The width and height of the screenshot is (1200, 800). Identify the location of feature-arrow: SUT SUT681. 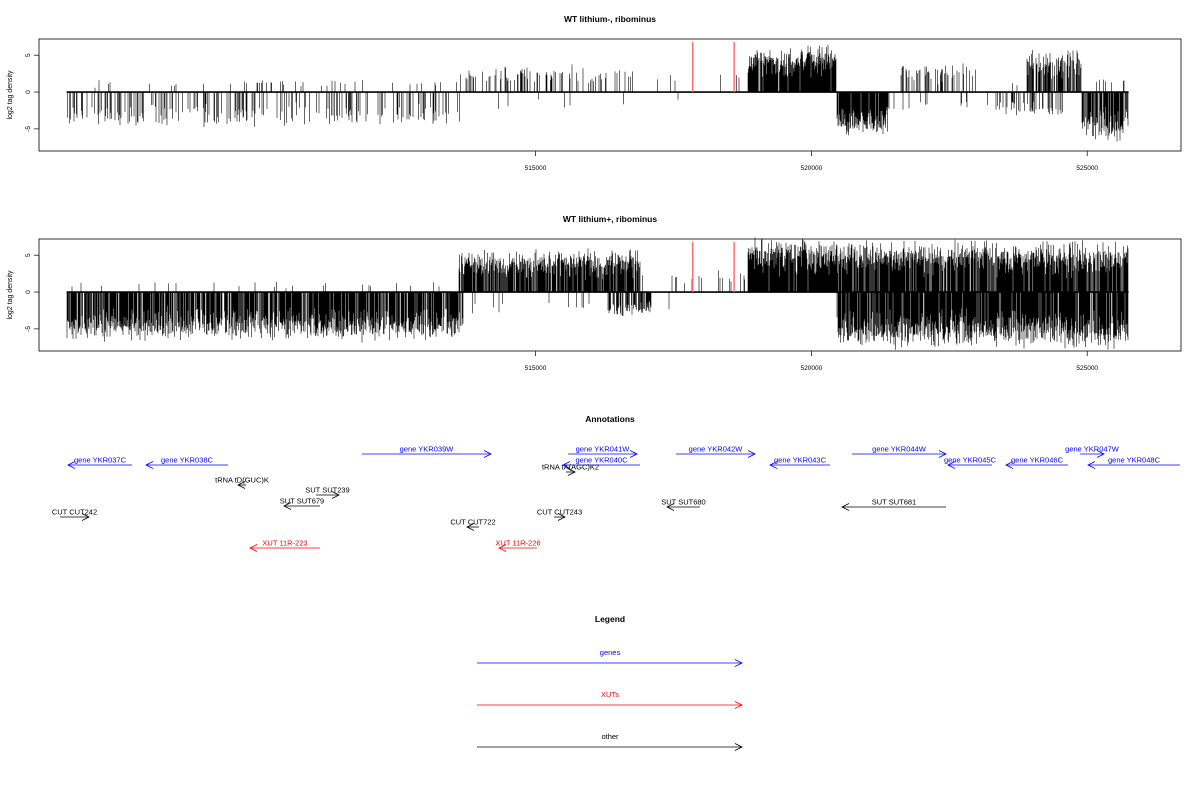
(893, 504).